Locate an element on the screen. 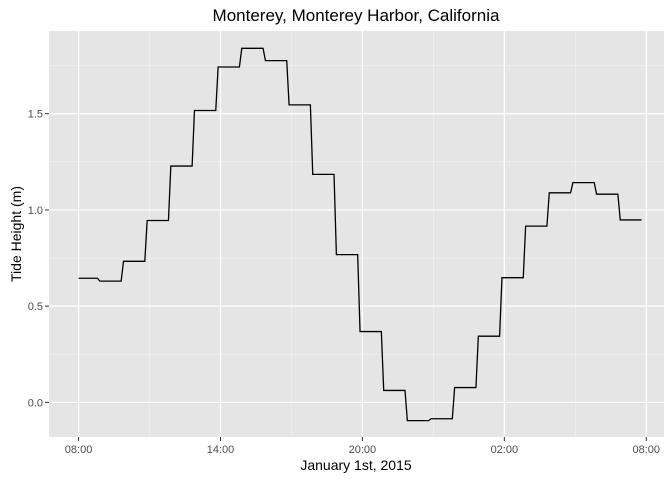 Image resolution: width=672 pixels, height=480 pixels. x-tick-label: 14:00 is located at coordinates (221, 450).